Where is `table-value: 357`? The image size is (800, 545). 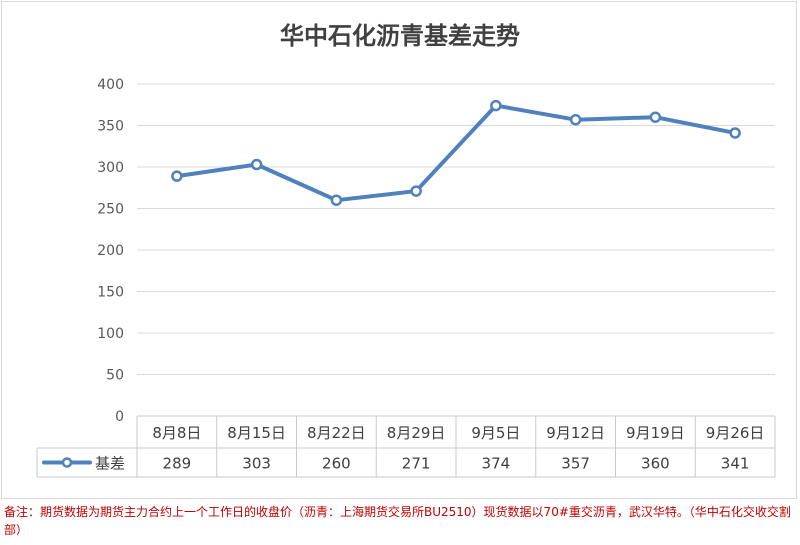
table-value: 357 is located at coordinates (575, 464).